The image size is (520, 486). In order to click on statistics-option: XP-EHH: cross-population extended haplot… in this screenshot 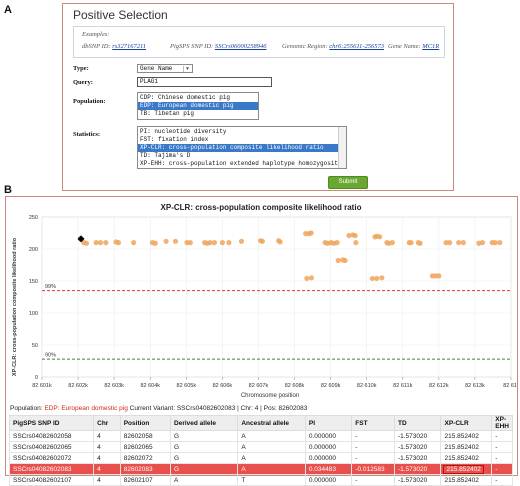, I will do `click(241, 163)`.